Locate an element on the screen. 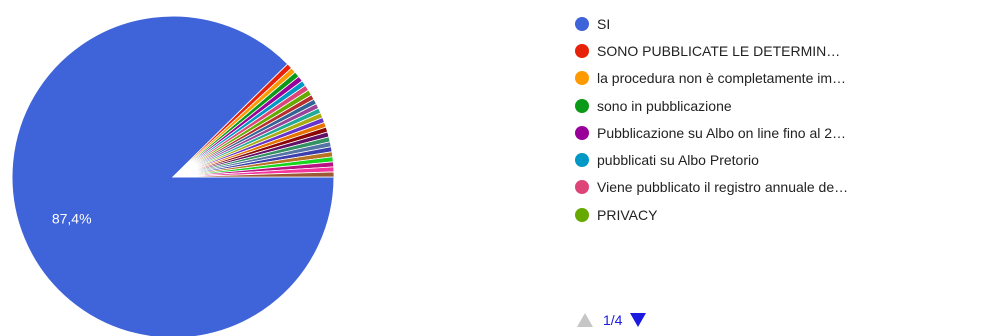 This screenshot has width=994, height=336. legend-item-albo-pretorio: pubblicati su Albo Pretorio is located at coordinates (780, 159).